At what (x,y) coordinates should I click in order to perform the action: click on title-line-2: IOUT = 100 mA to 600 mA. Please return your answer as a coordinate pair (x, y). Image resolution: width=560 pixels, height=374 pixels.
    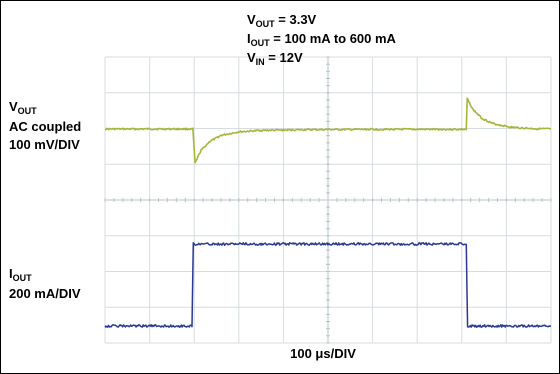
    Looking at the image, I should click on (322, 39).